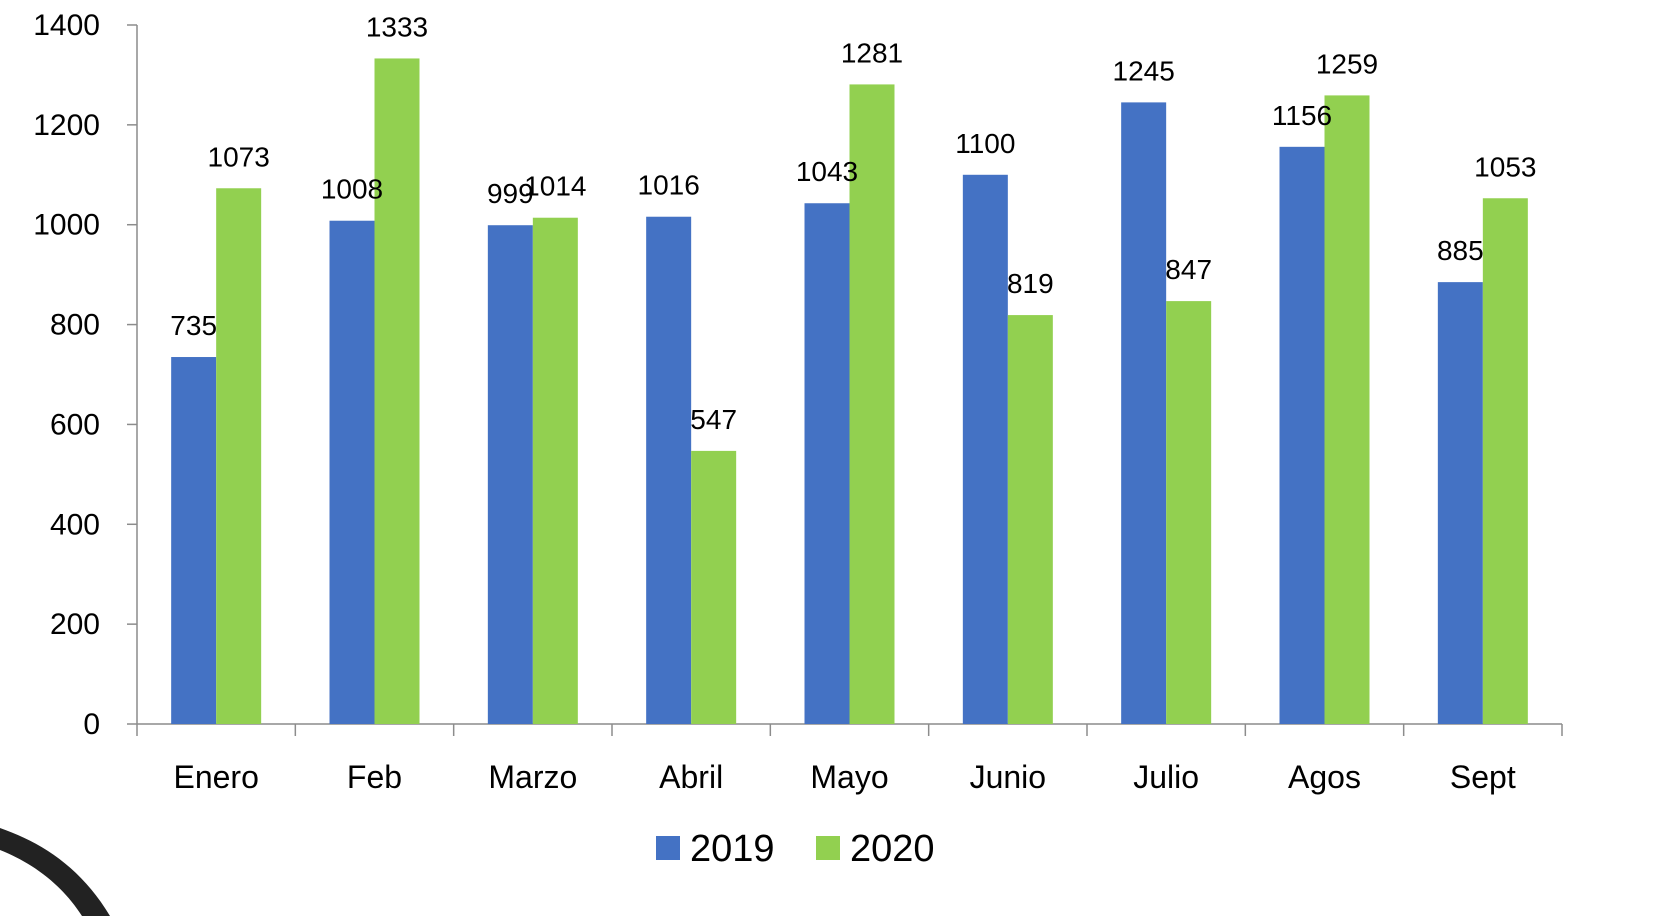 The width and height of the screenshot is (1658, 916). What do you see at coordinates (66, 25) in the screenshot?
I see `y-tick-label: 1400` at bounding box center [66, 25].